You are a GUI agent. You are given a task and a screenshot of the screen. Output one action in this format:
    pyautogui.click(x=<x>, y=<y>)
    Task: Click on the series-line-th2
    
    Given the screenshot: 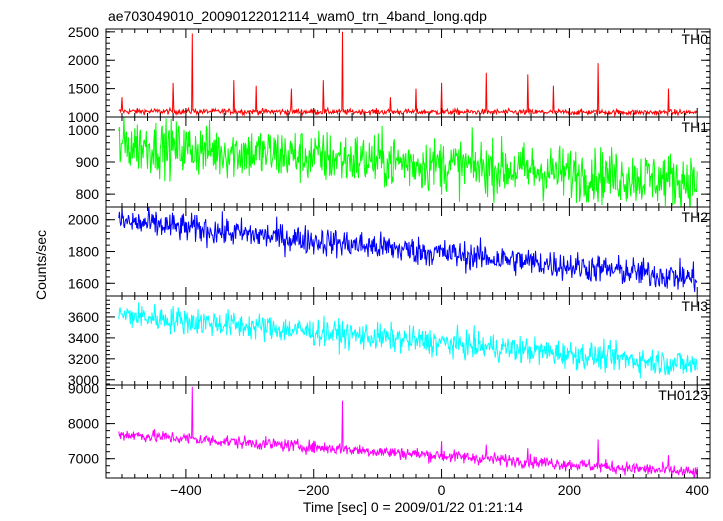 What is the action you would take?
    pyautogui.click(x=408, y=249)
    